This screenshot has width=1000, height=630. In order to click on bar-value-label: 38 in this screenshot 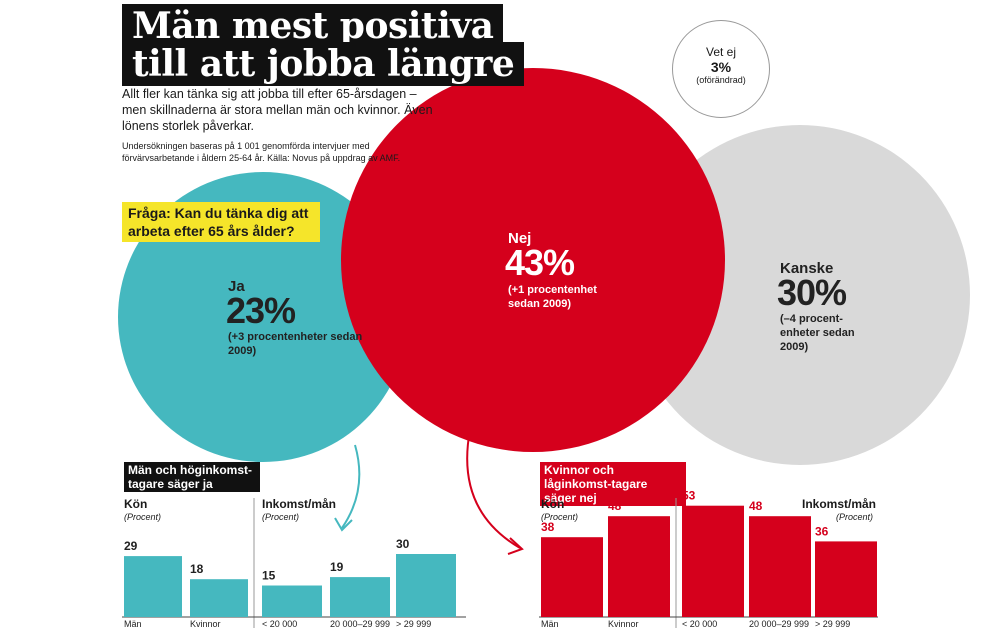, I will do `click(548, 527)`.